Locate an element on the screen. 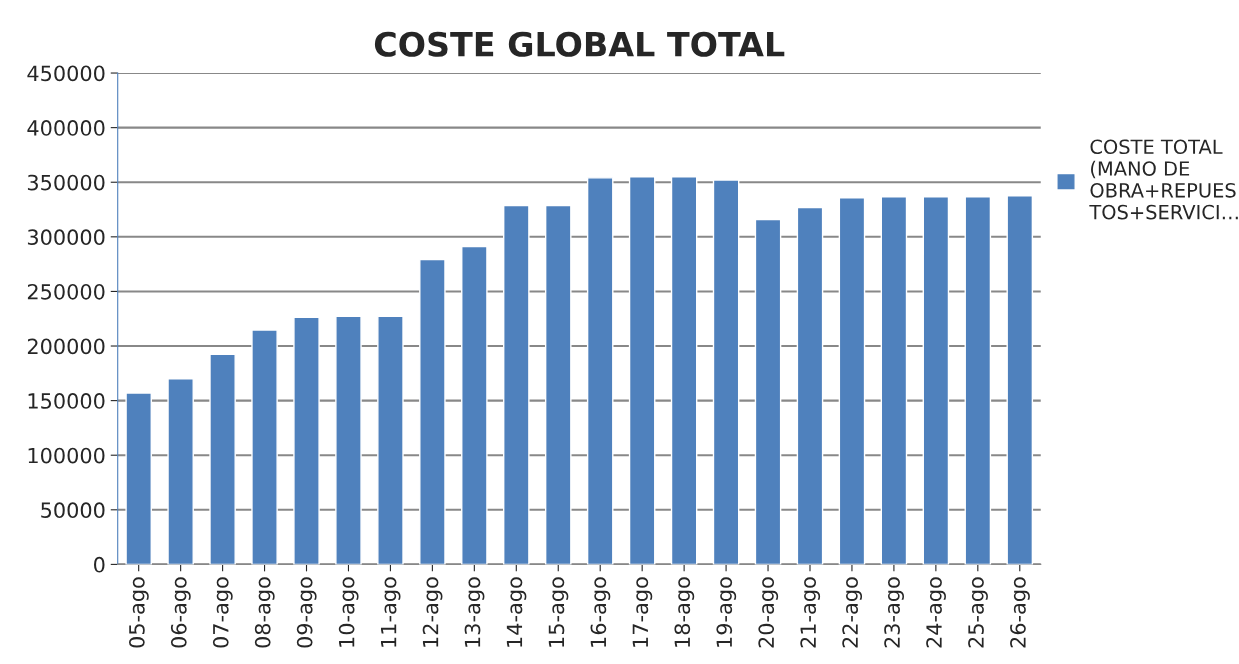 This screenshot has height=664, width=1239. y-tick-label: 200000 is located at coordinates (66, 346).